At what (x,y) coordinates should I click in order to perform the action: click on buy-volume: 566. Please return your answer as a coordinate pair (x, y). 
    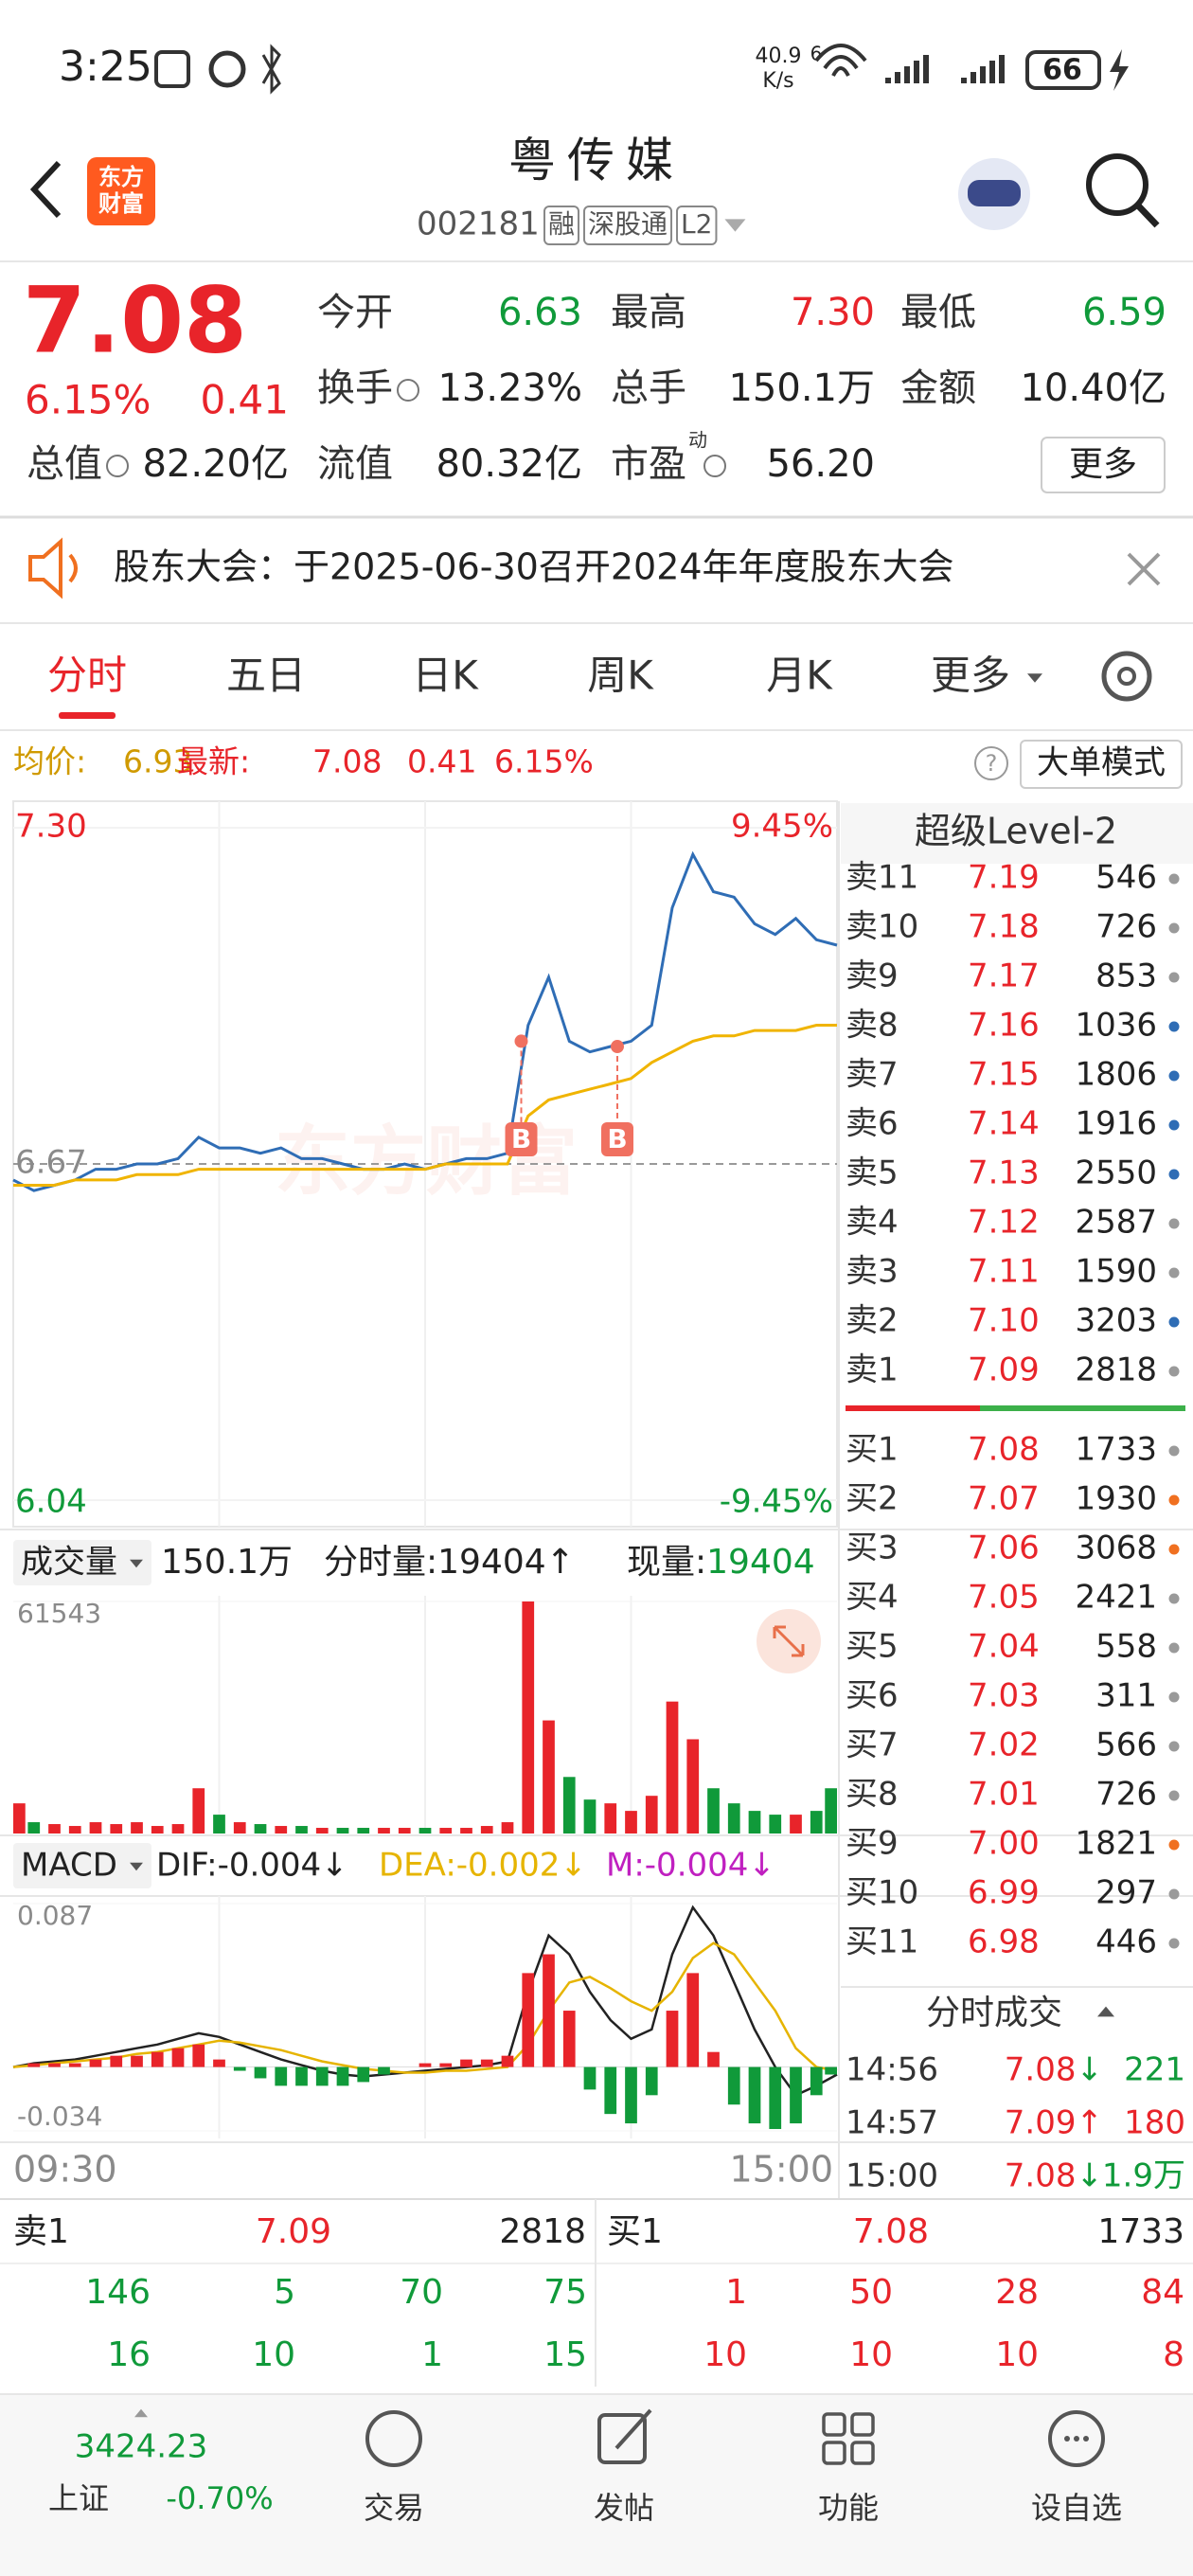
    Looking at the image, I should click on (1126, 1745).